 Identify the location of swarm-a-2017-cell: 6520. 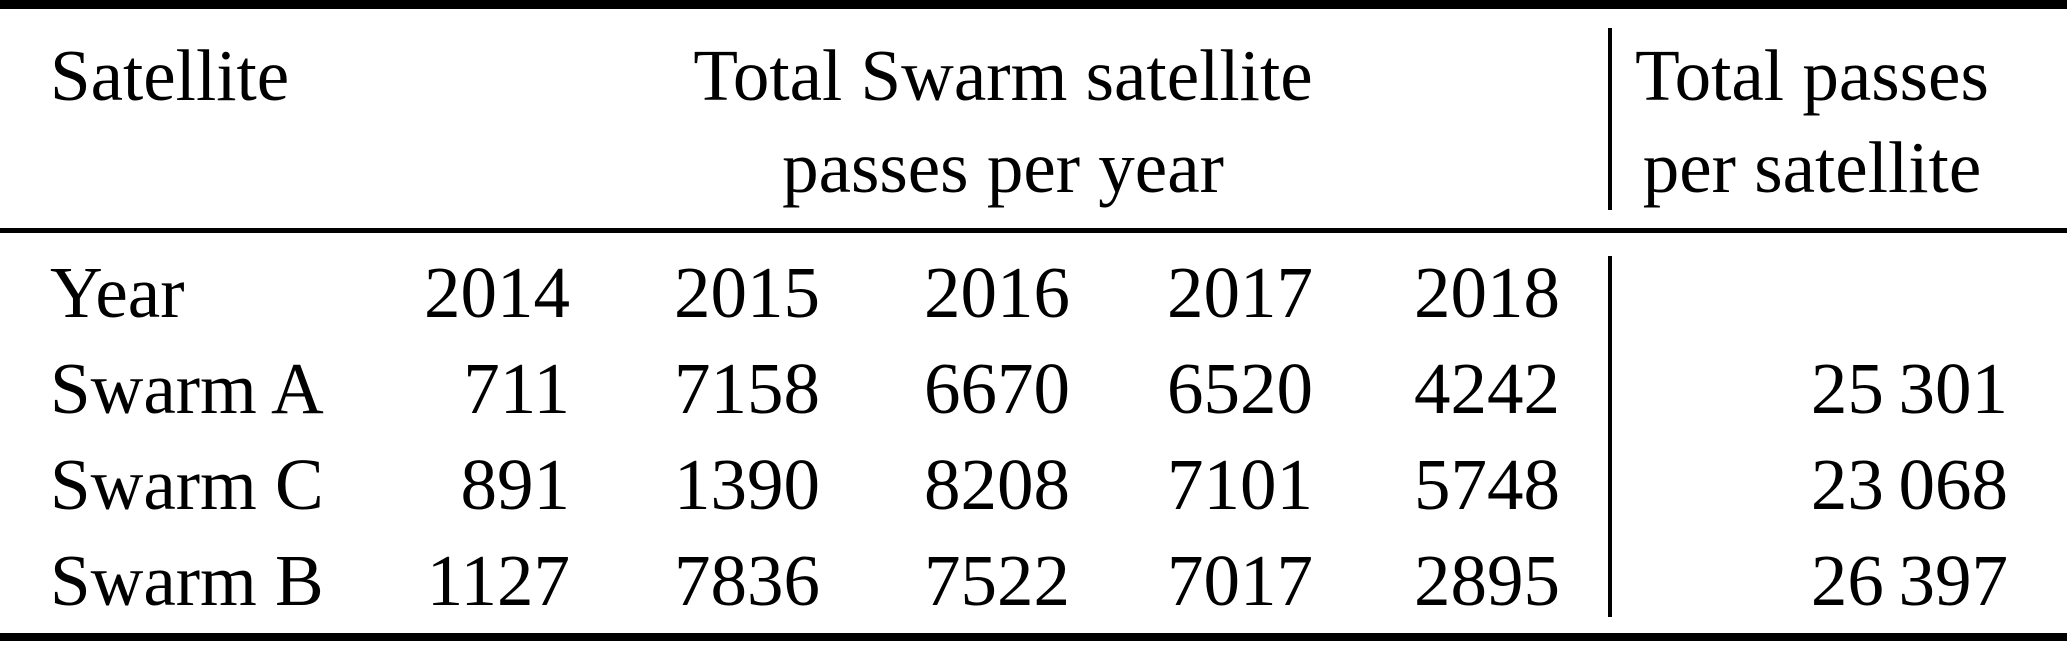
(1240, 388).